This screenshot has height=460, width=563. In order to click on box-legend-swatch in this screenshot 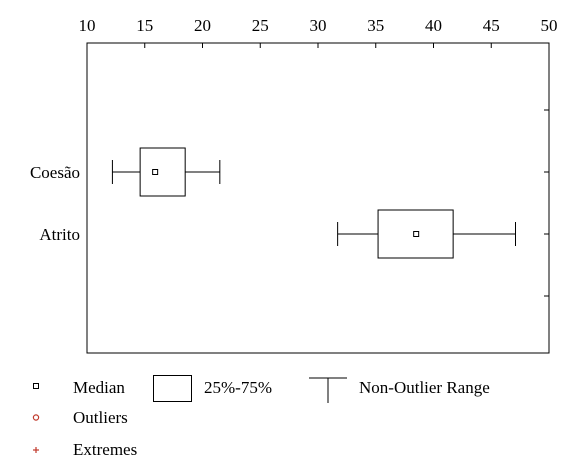, I will do `click(172, 388)`.